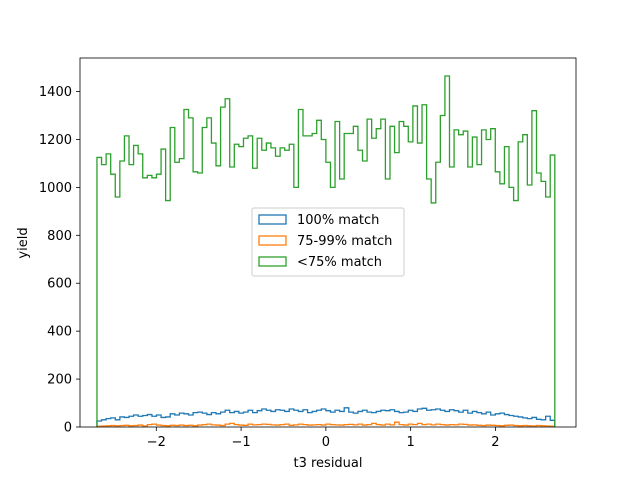  I want to click on legend: 100% match 75-99% match <75% match, so click(328, 242).